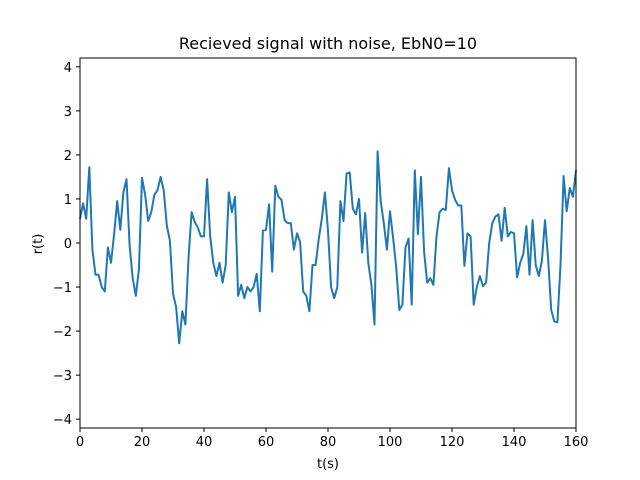 Image resolution: width=640 pixels, height=480 pixels. Describe the element at coordinates (80, 442) in the screenshot. I see `x-tick-label: 0` at that location.